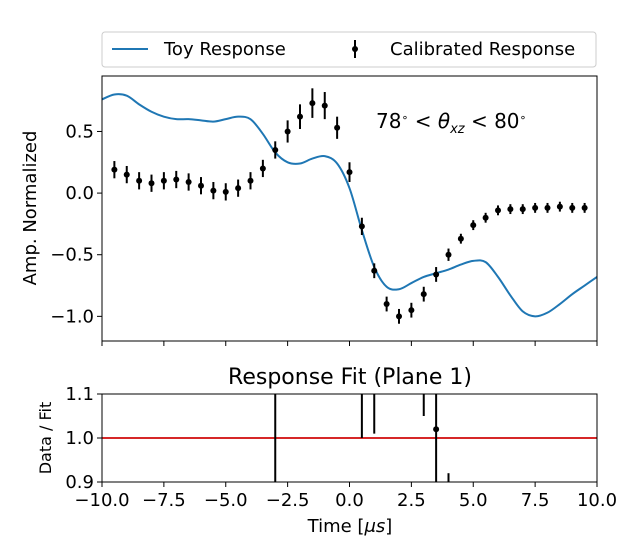 The height and width of the screenshot is (560, 640). Describe the element at coordinates (288, 500) in the screenshot. I see `ratio-xtick-label: −2.5` at that location.